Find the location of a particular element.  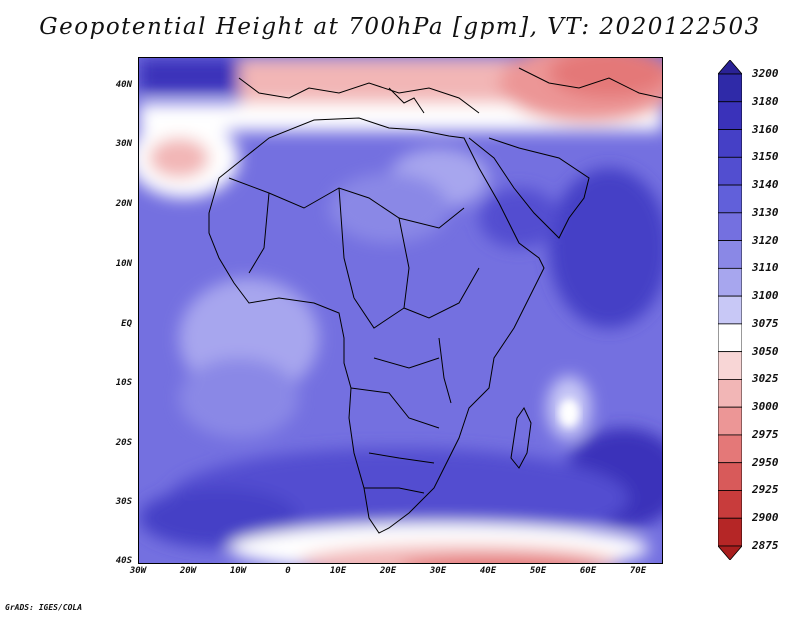

lat-label: 30N is located at coordinates (123, 144).